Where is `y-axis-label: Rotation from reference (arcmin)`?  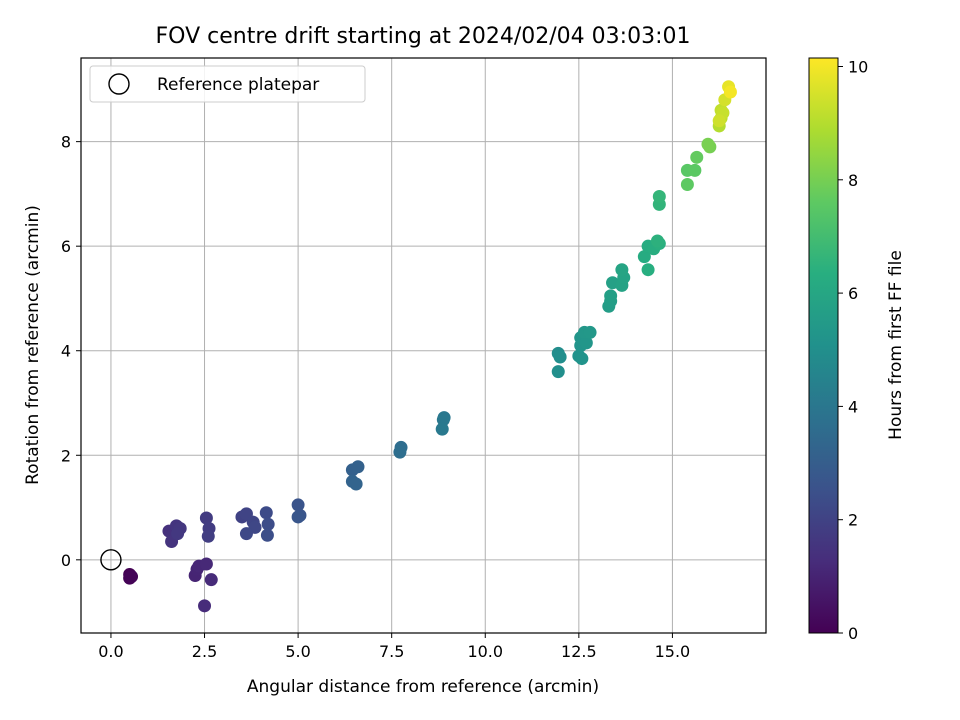 y-axis-label: Rotation from reference (arcmin) is located at coordinates (33, 345).